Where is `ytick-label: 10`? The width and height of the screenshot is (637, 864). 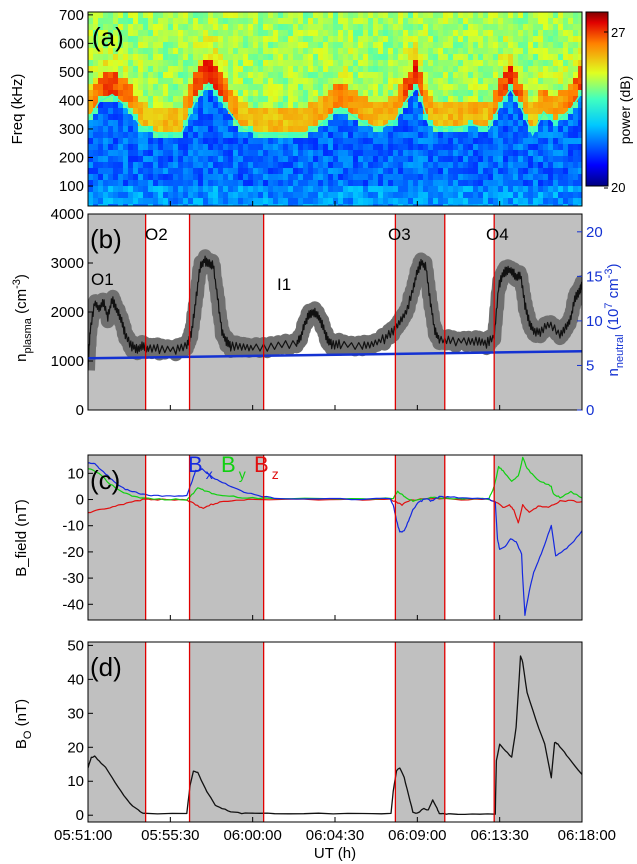 ytick-label: 10 is located at coordinates (75, 781).